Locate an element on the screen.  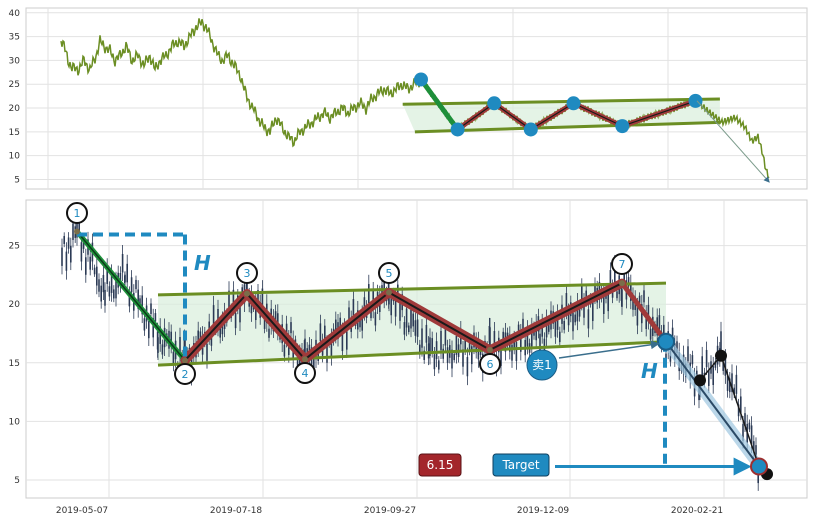
sell-badge is located at coordinates (542, 365).